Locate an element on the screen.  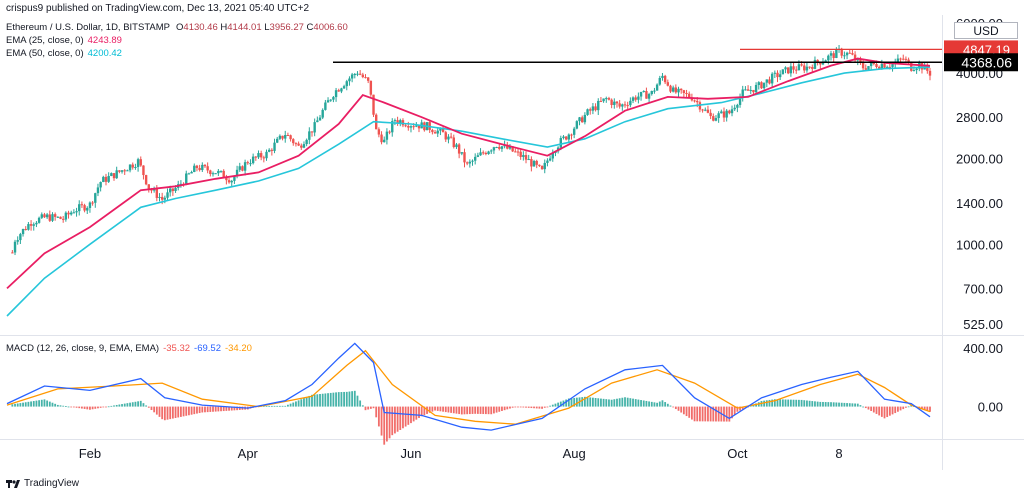
time-axis-tick-label: Apr is located at coordinates (248, 453).